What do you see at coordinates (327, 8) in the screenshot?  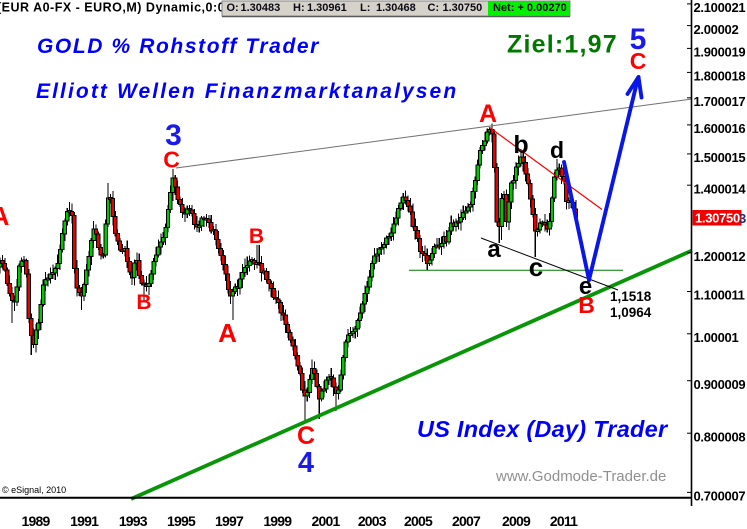 I see `svg-text: 1.30961` at bounding box center [327, 8].